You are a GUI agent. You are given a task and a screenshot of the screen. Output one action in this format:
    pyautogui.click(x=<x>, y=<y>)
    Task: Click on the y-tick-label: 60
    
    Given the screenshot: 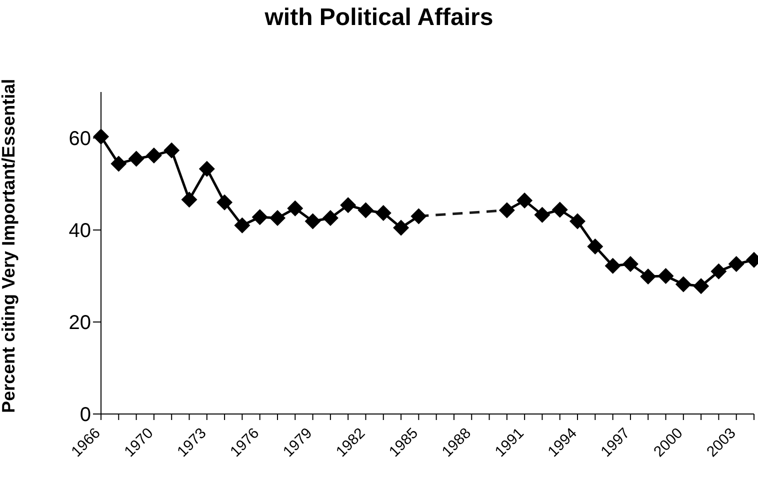 What is the action you would take?
    pyautogui.click(x=79, y=139)
    